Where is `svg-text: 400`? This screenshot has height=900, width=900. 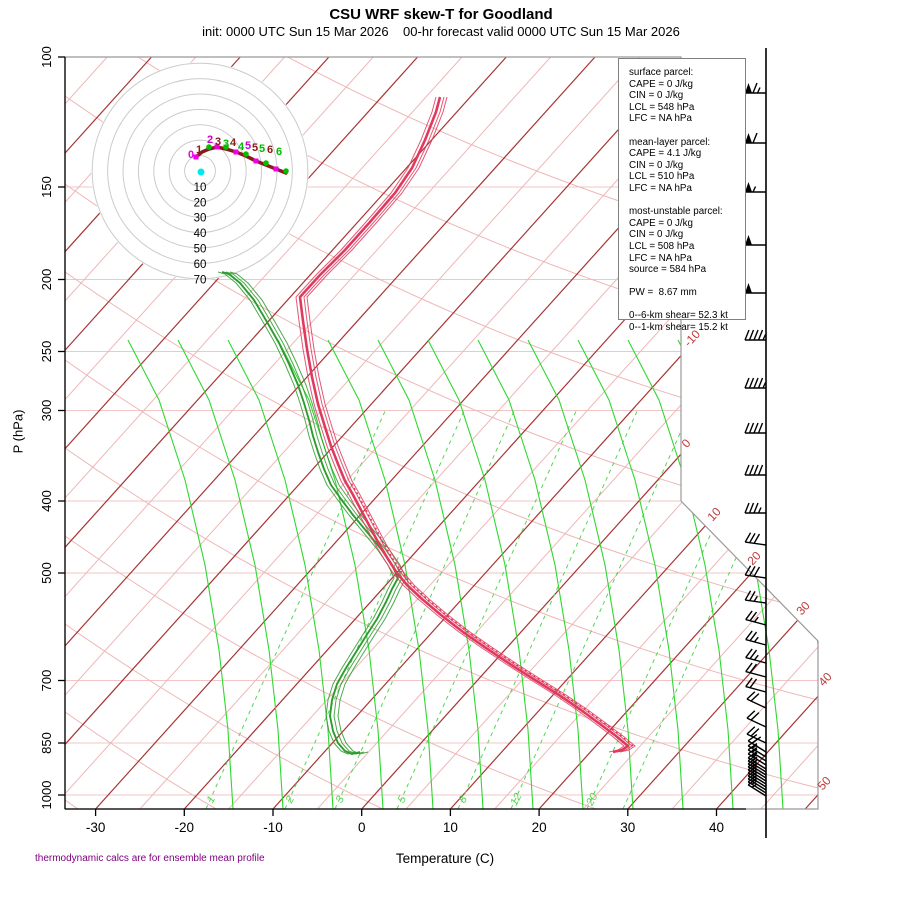
svg-text: 400 is located at coordinates (46, 501).